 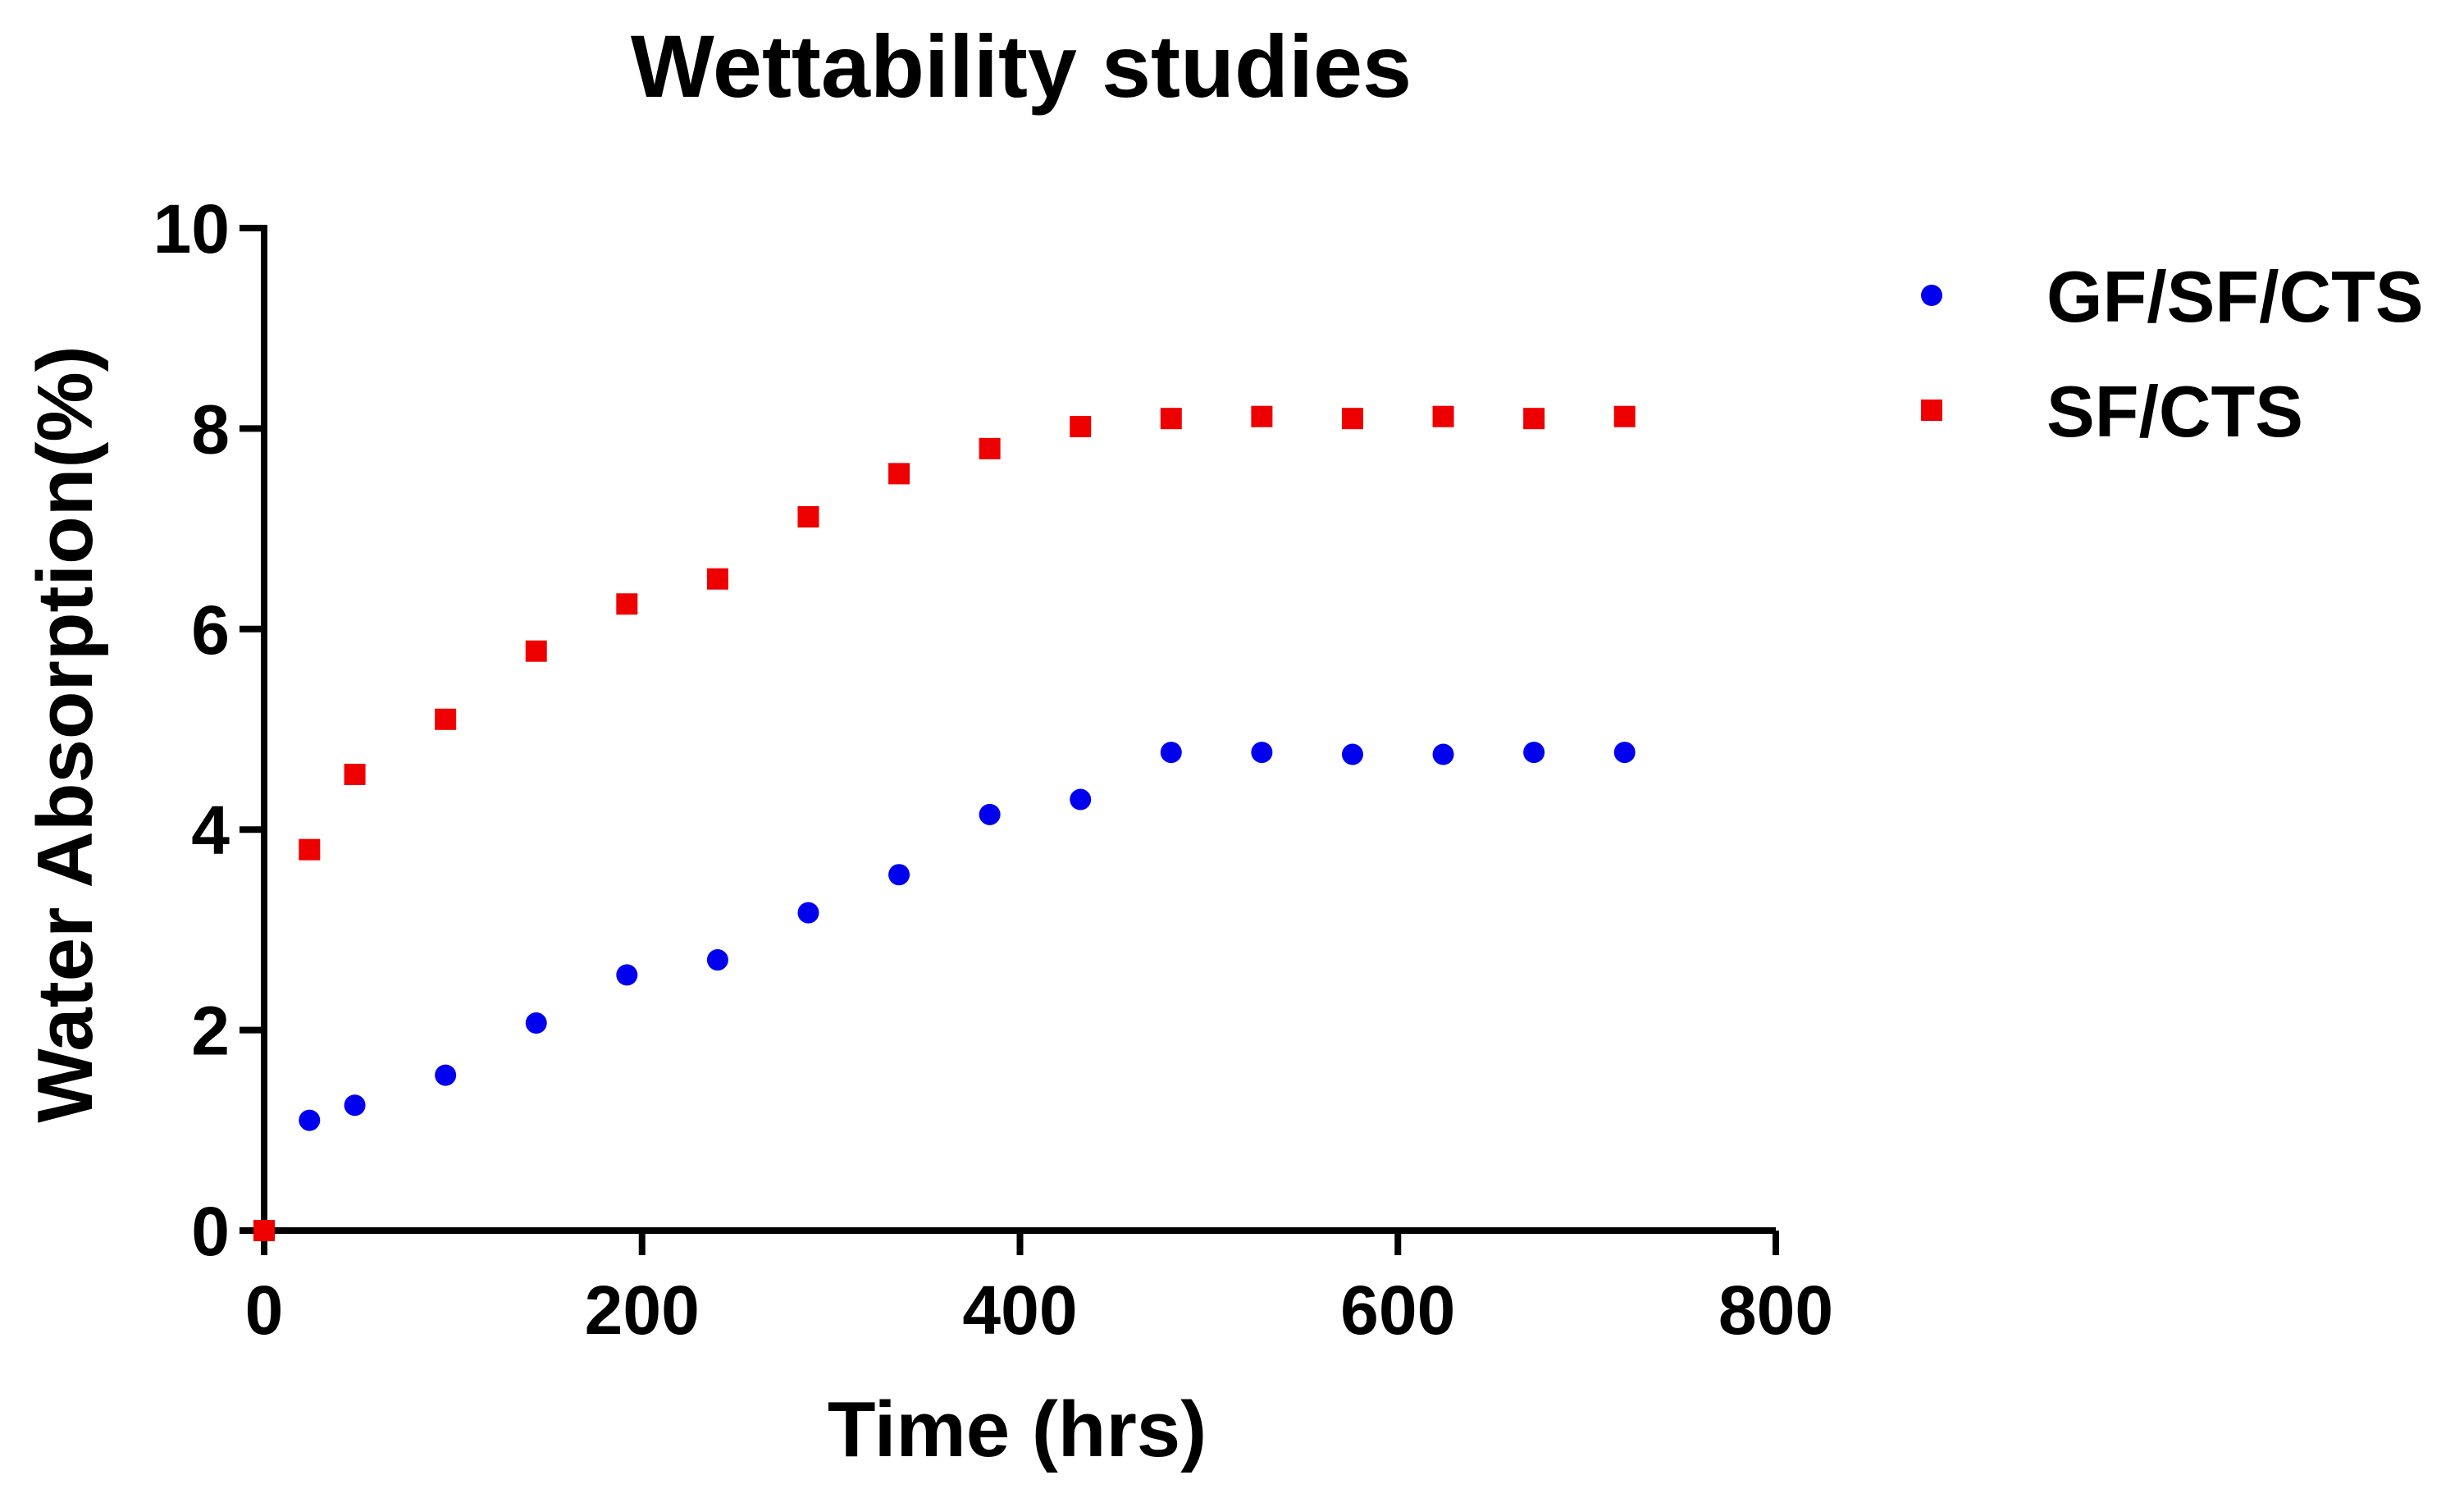 I want to click on legend-label: SF/CTS, so click(x=2174, y=411).